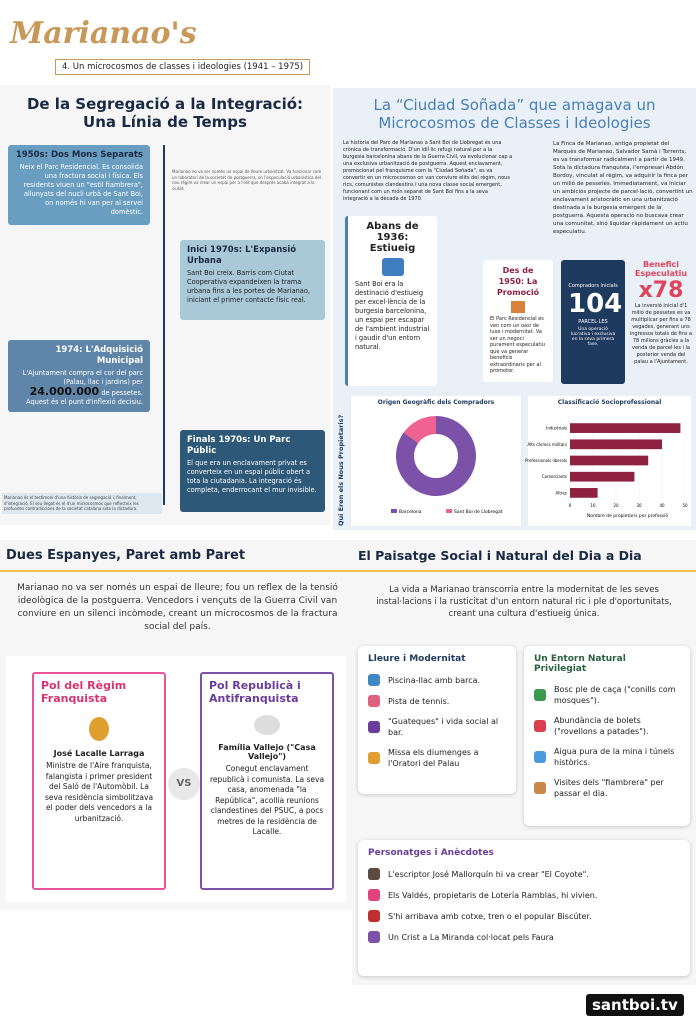  I want to click on list-item: Piscina-llac amb barca., so click(434, 680).